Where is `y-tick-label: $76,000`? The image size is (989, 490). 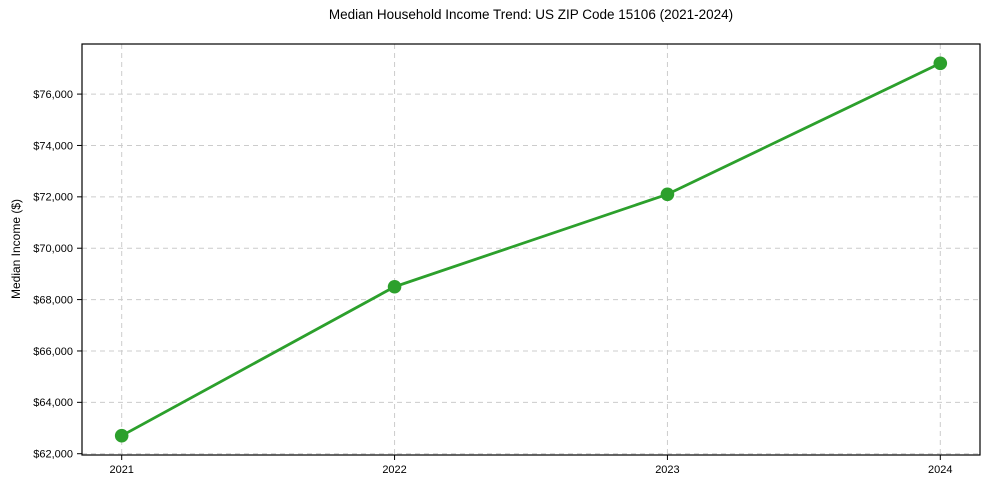 y-tick-label: $76,000 is located at coordinates (53, 95).